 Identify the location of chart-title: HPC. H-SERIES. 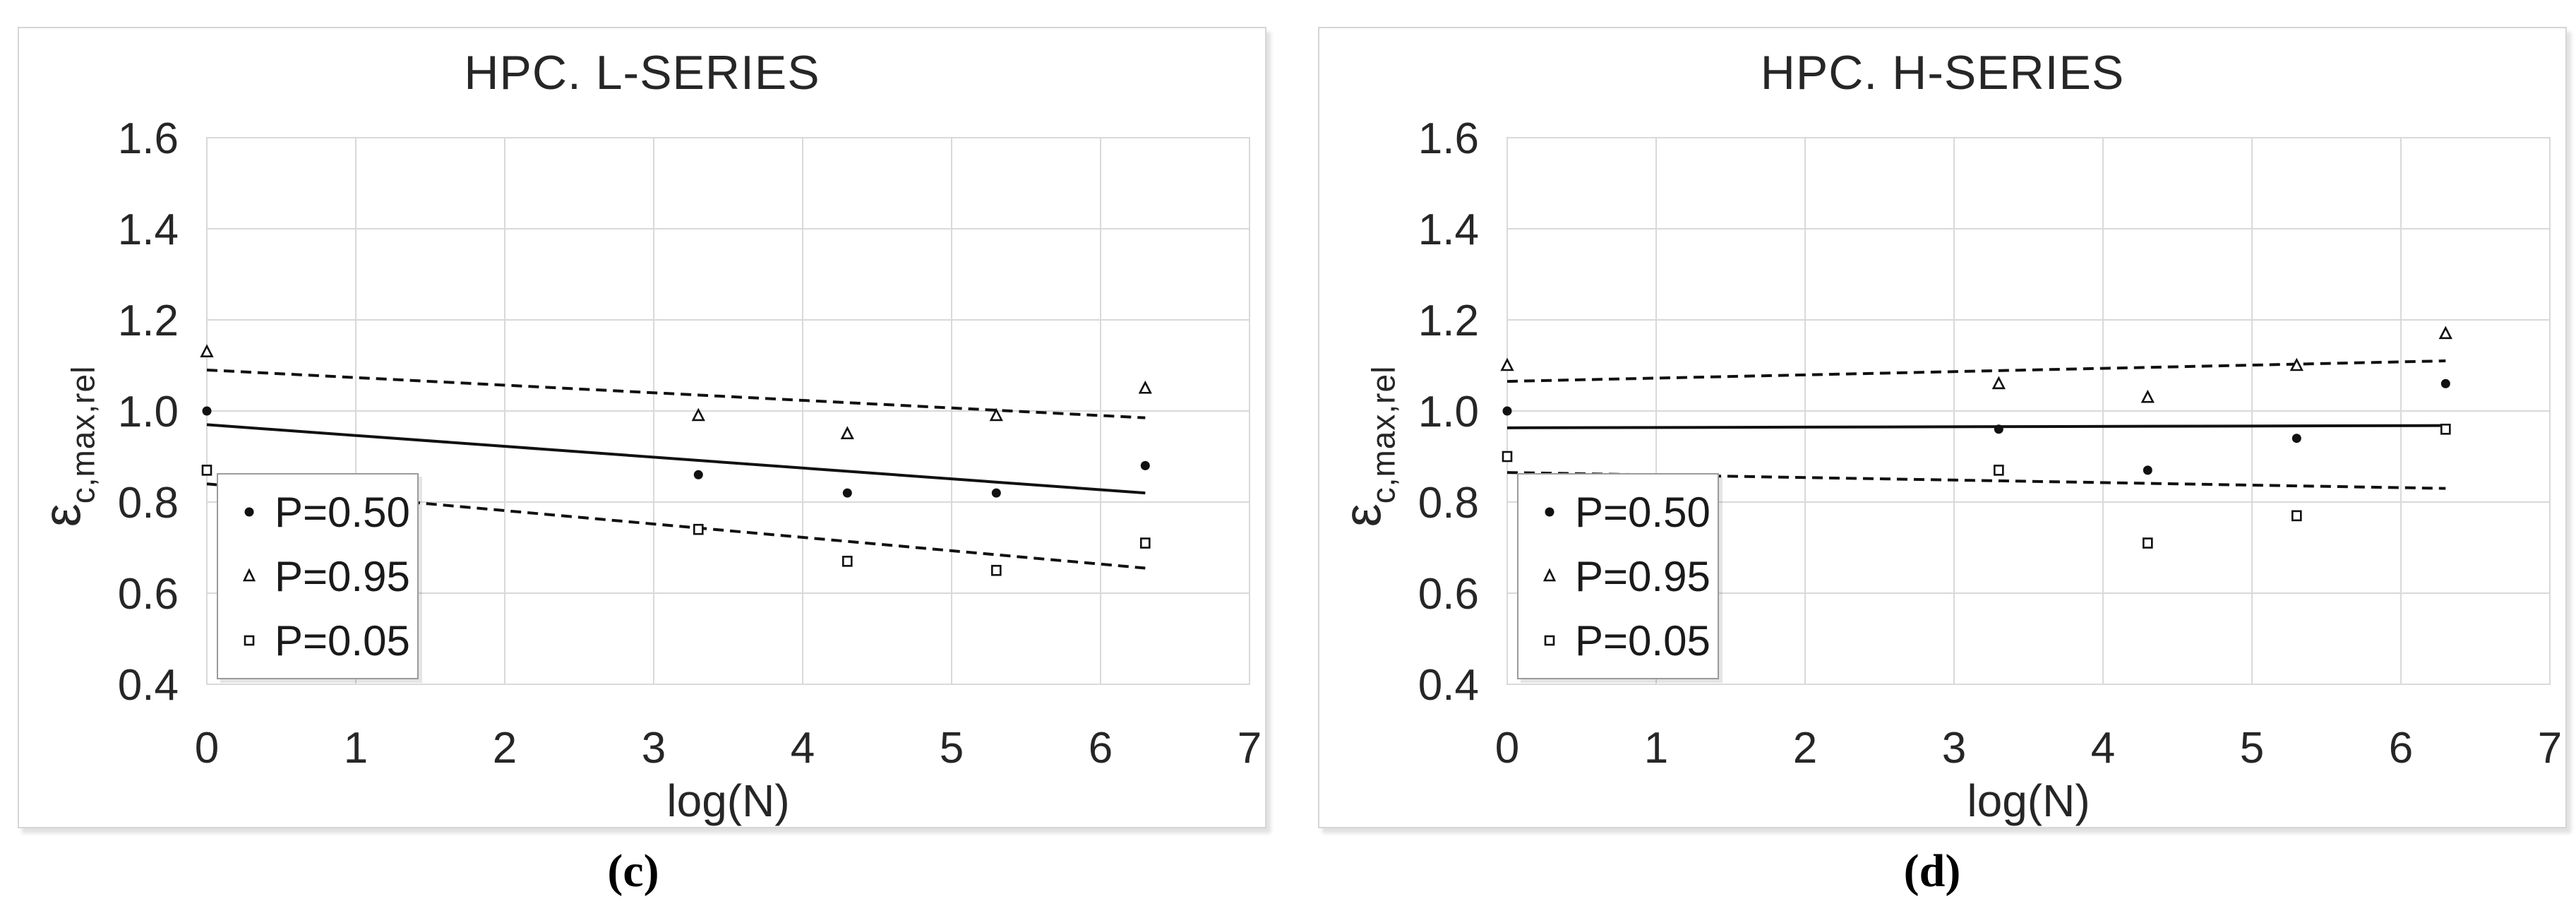
(1942, 73).